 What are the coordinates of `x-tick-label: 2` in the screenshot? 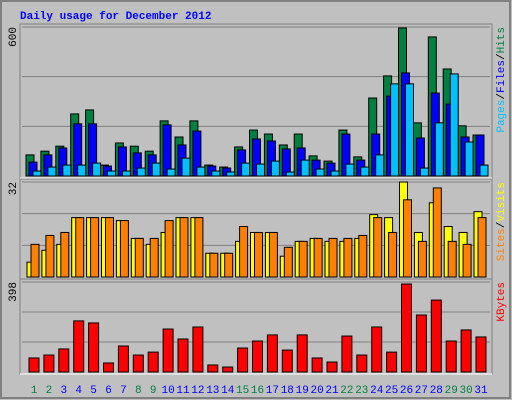 It's located at (49, 391).